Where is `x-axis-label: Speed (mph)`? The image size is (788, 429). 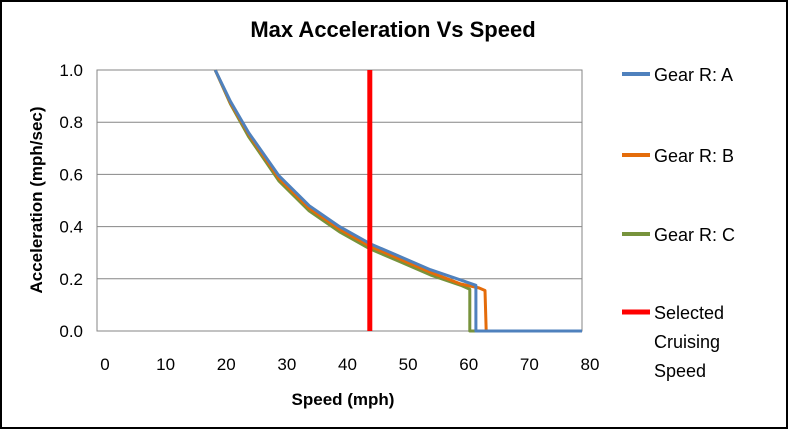
x-axis-label: Speed (mph) is located at coordinates (343, 399).